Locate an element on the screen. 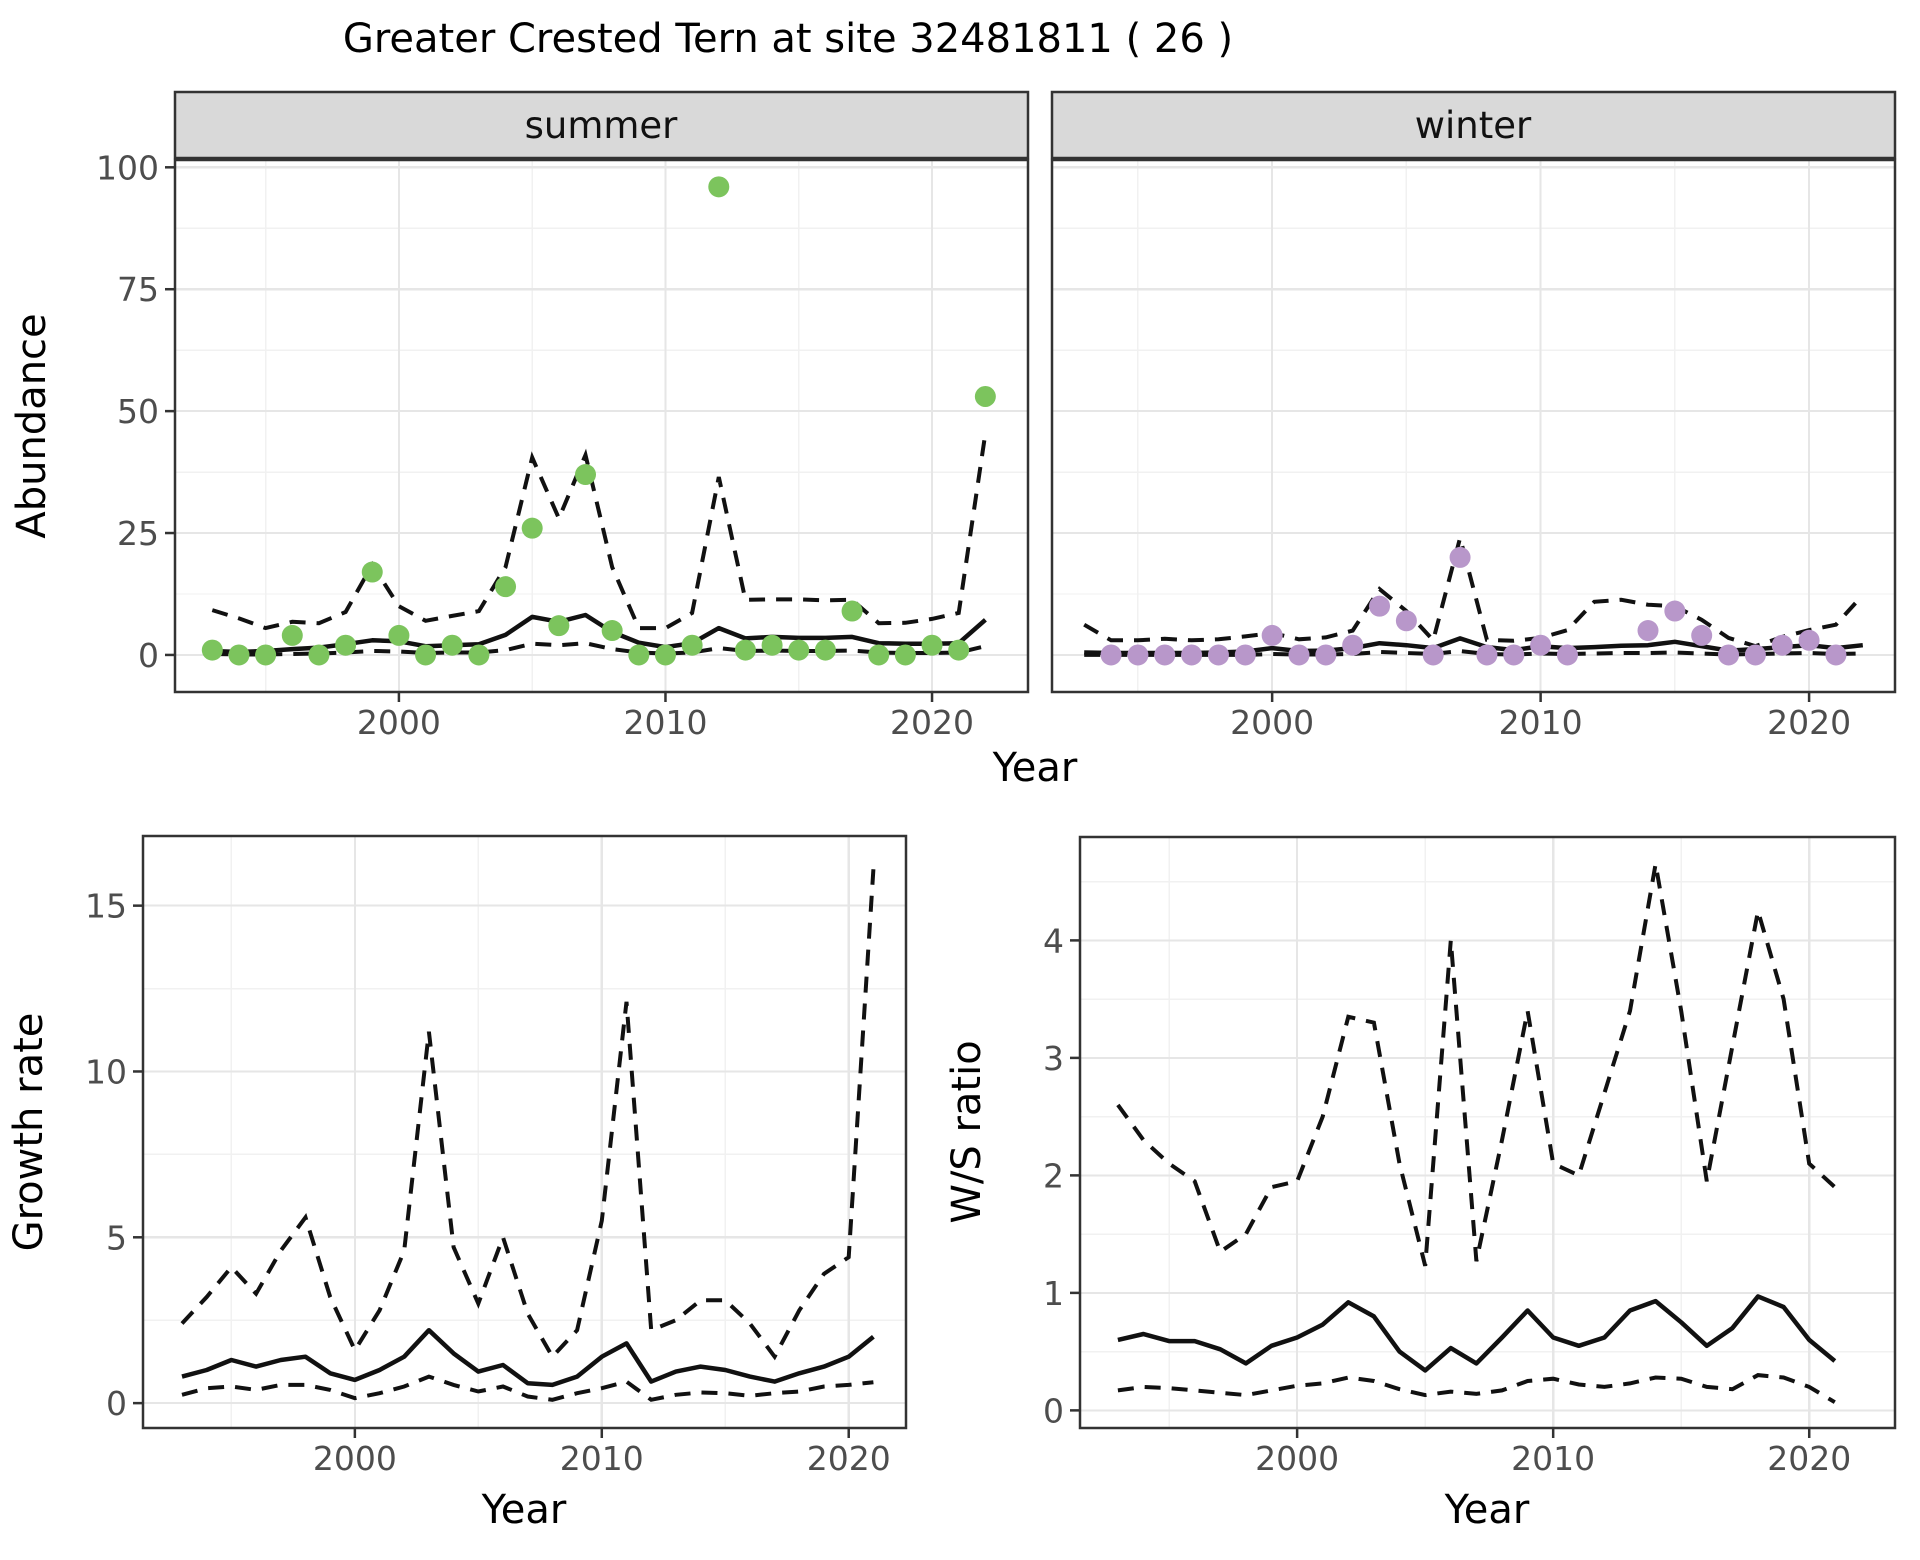  y-tick-label: 3 is located at coordinates (1053, 1058).